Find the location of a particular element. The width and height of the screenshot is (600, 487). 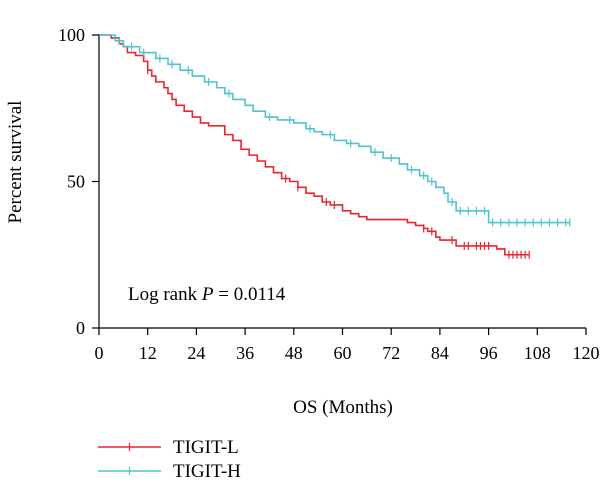

legend-label-tigit-l: TIGIT-L is located at coordinates (206, 447).